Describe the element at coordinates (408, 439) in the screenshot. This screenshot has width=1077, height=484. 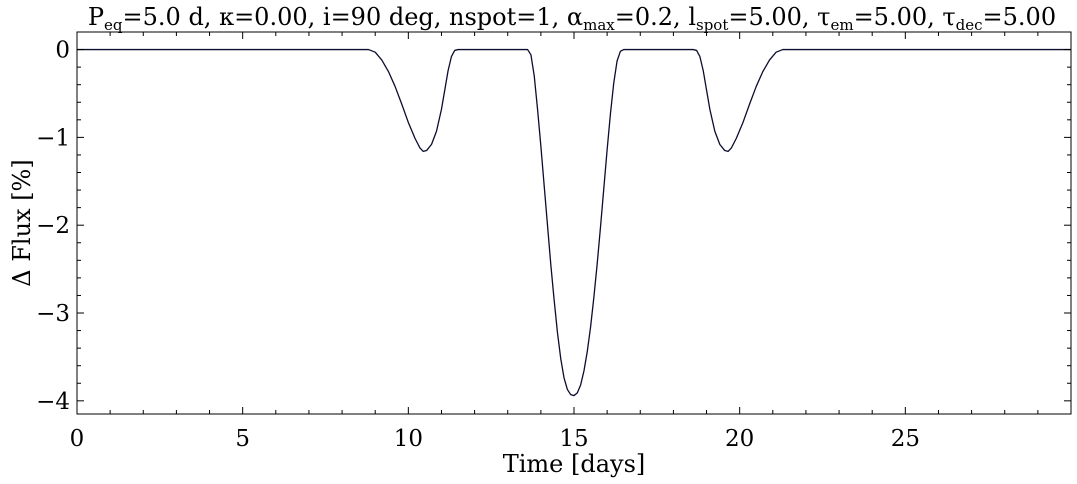
I see `x-tick-label: 10` at that location.